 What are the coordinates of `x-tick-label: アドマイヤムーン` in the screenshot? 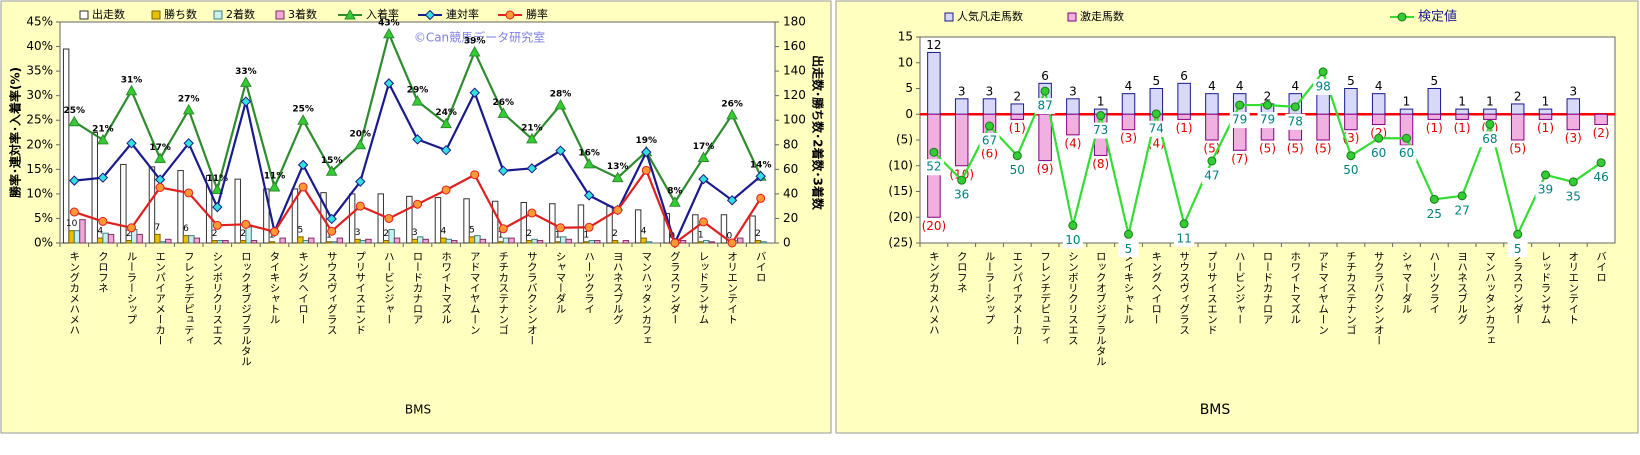 It's located at (1323, 293).